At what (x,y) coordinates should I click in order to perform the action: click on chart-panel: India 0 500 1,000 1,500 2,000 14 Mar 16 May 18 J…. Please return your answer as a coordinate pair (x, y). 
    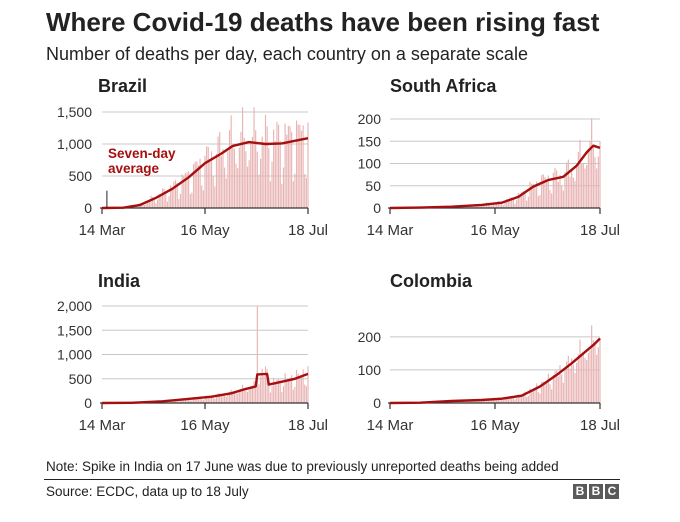
    Looking at the image, I should click on (192, 352).